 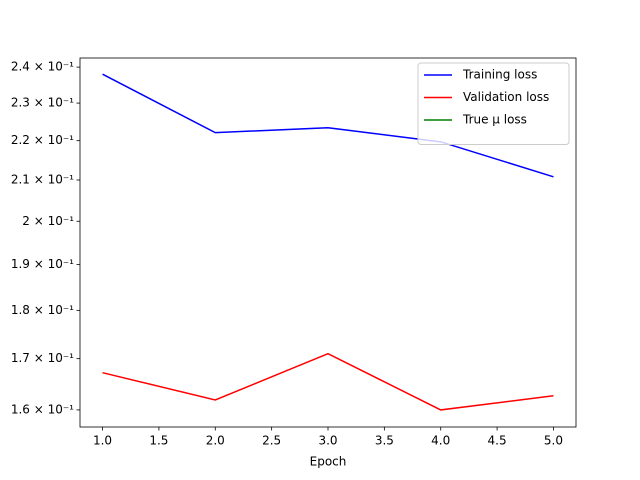 I want to click on legend-box, so click(x=493, y=103).